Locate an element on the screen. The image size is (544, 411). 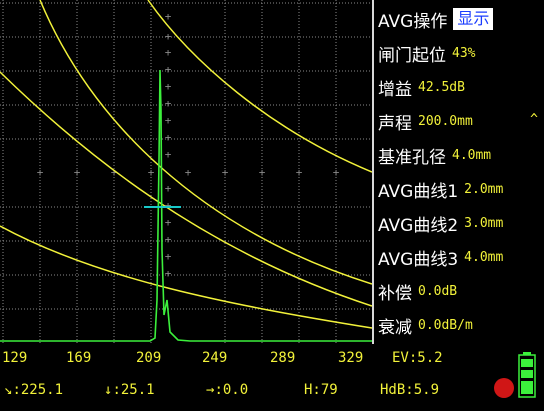
sound-path-icon: ↘ is located at coordinates (8, 390).